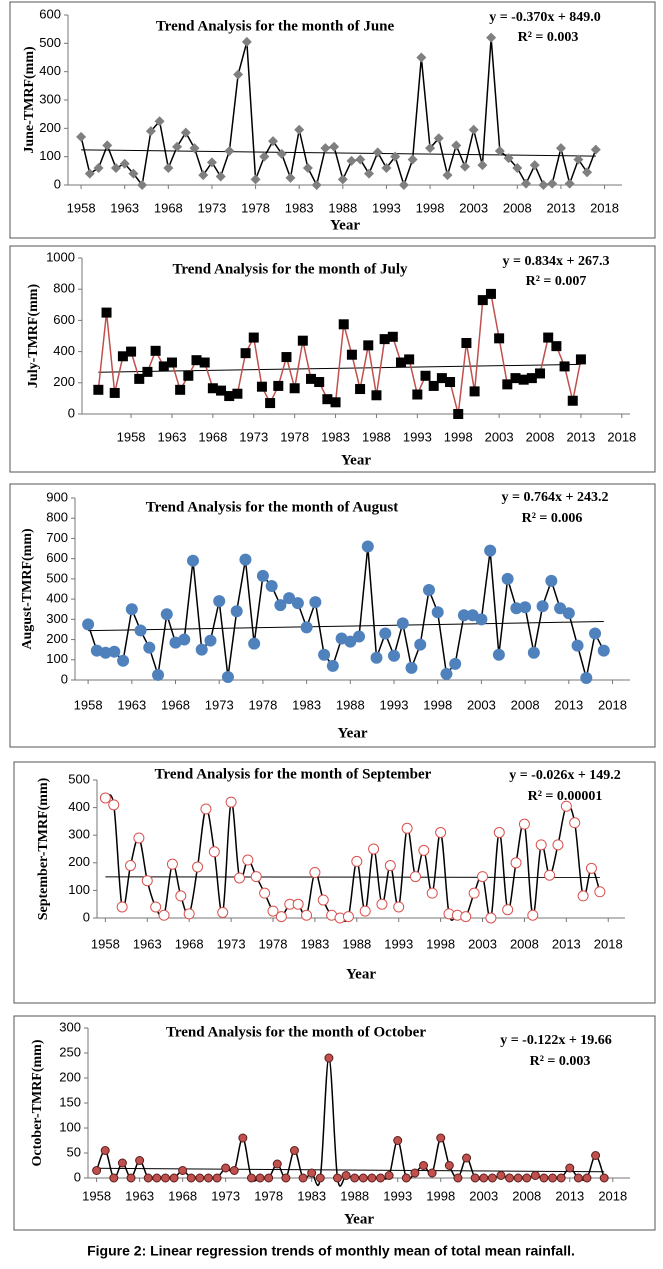 Image resolution: width=663 pixels, height=1269 pixels. Describe the element at coordinates (172, 436) in the screenshot. I see `x-tick-label: 1963` at that location.